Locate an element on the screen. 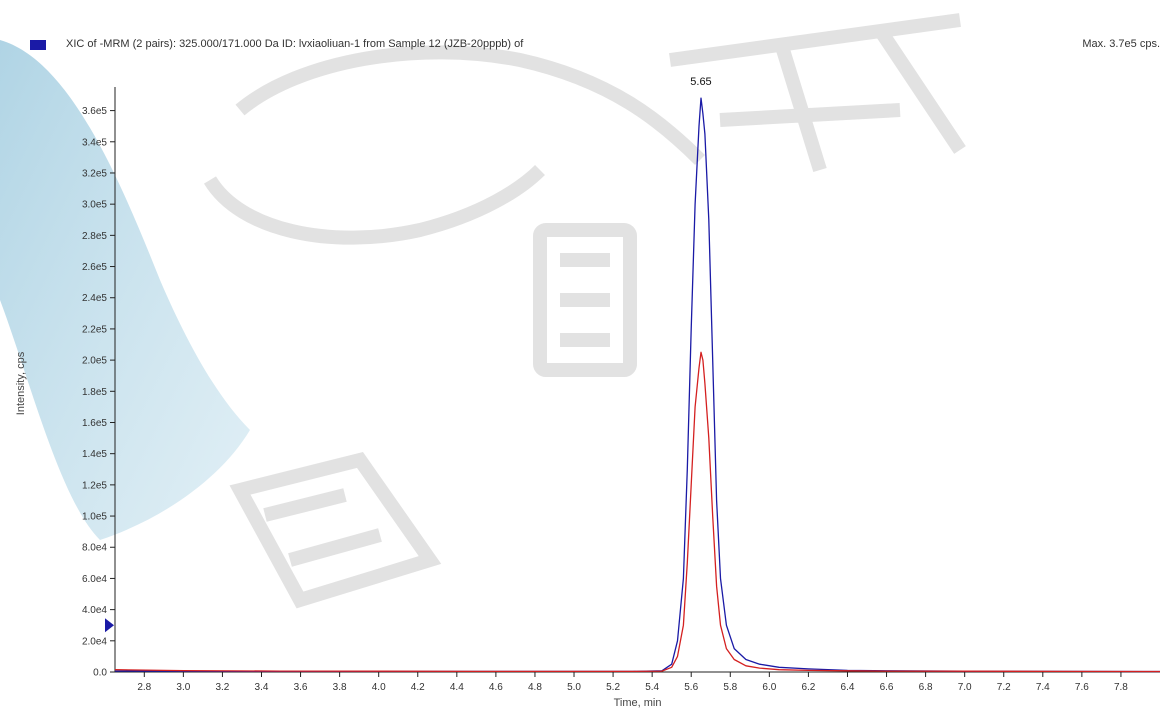  y-tick-label: 3.6e5 is located at coordinates (94, 111).